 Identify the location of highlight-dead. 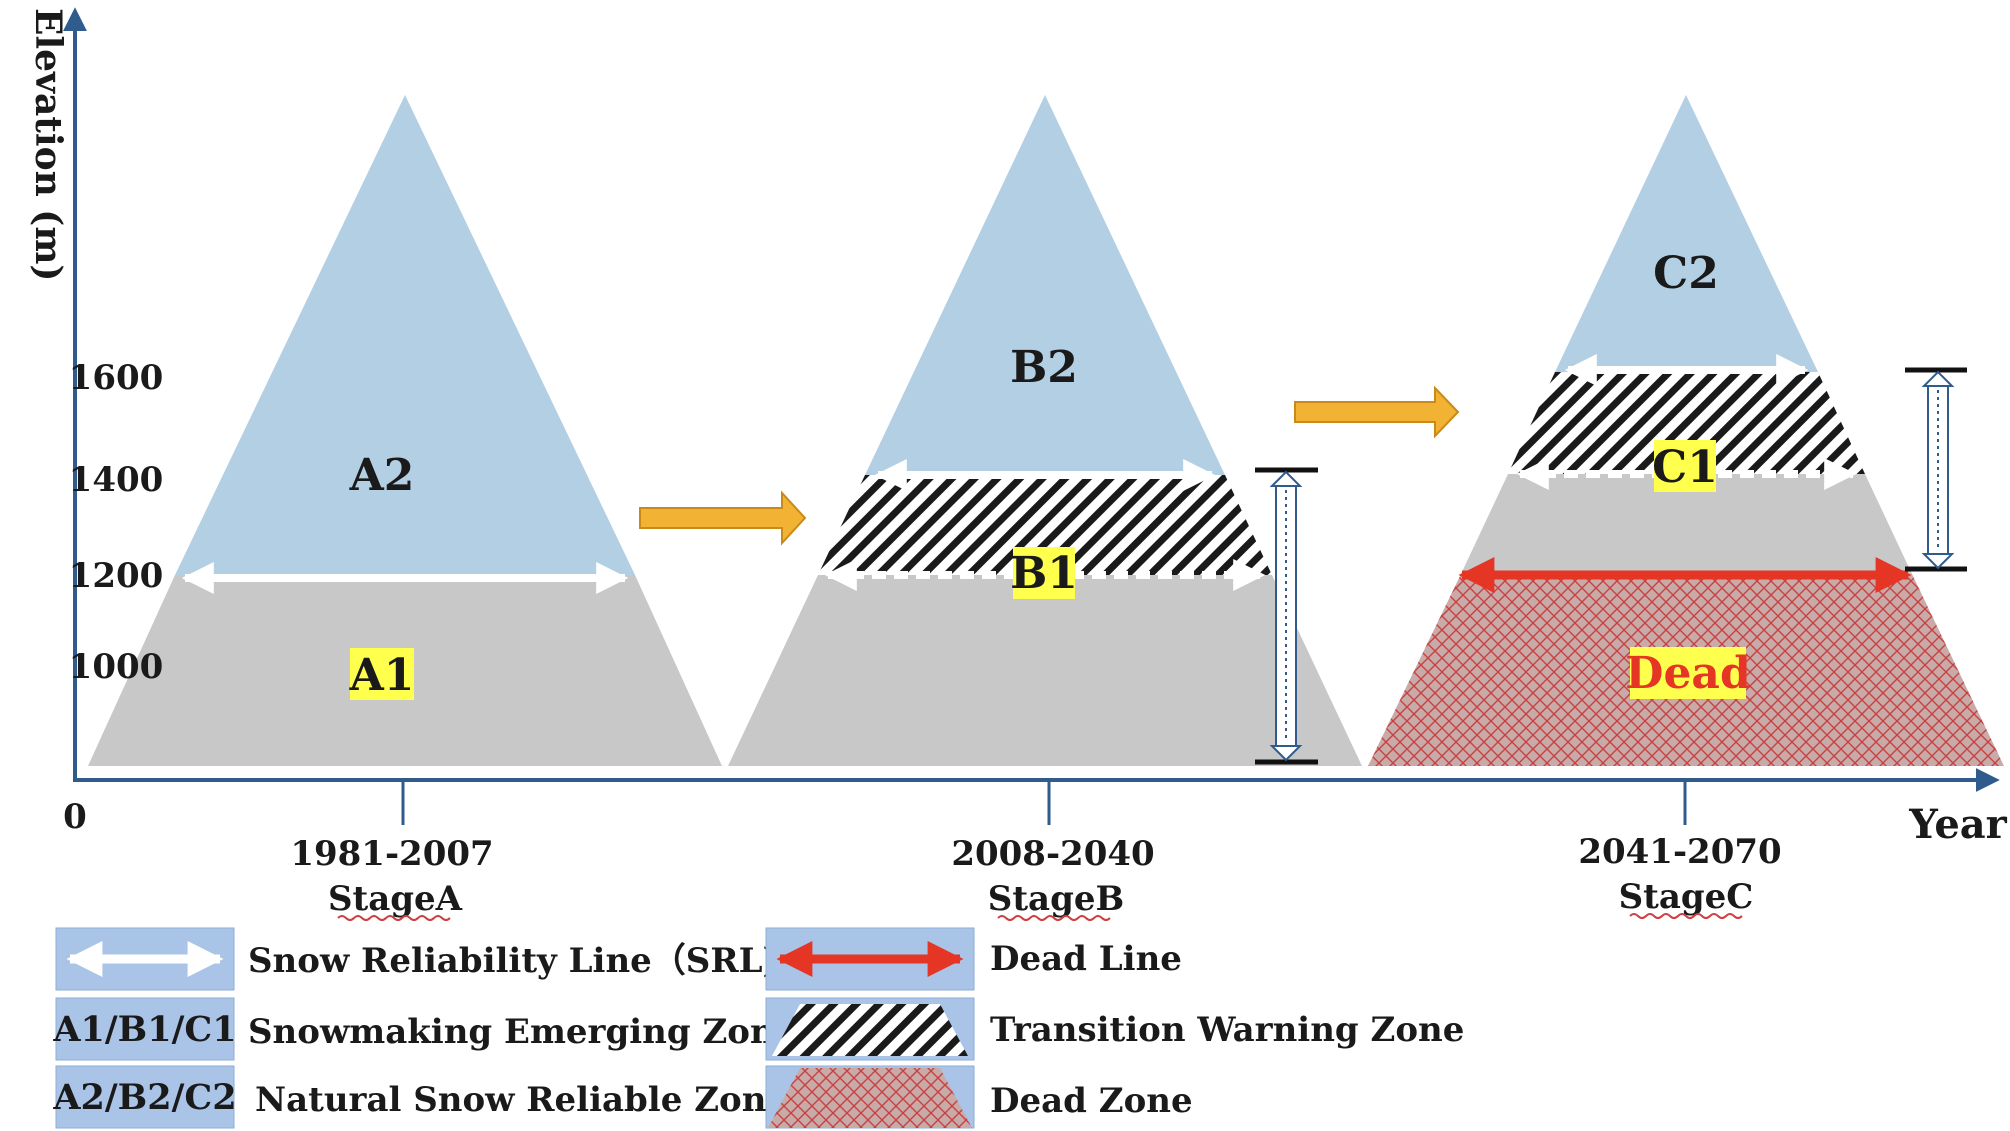
(1688, 673).